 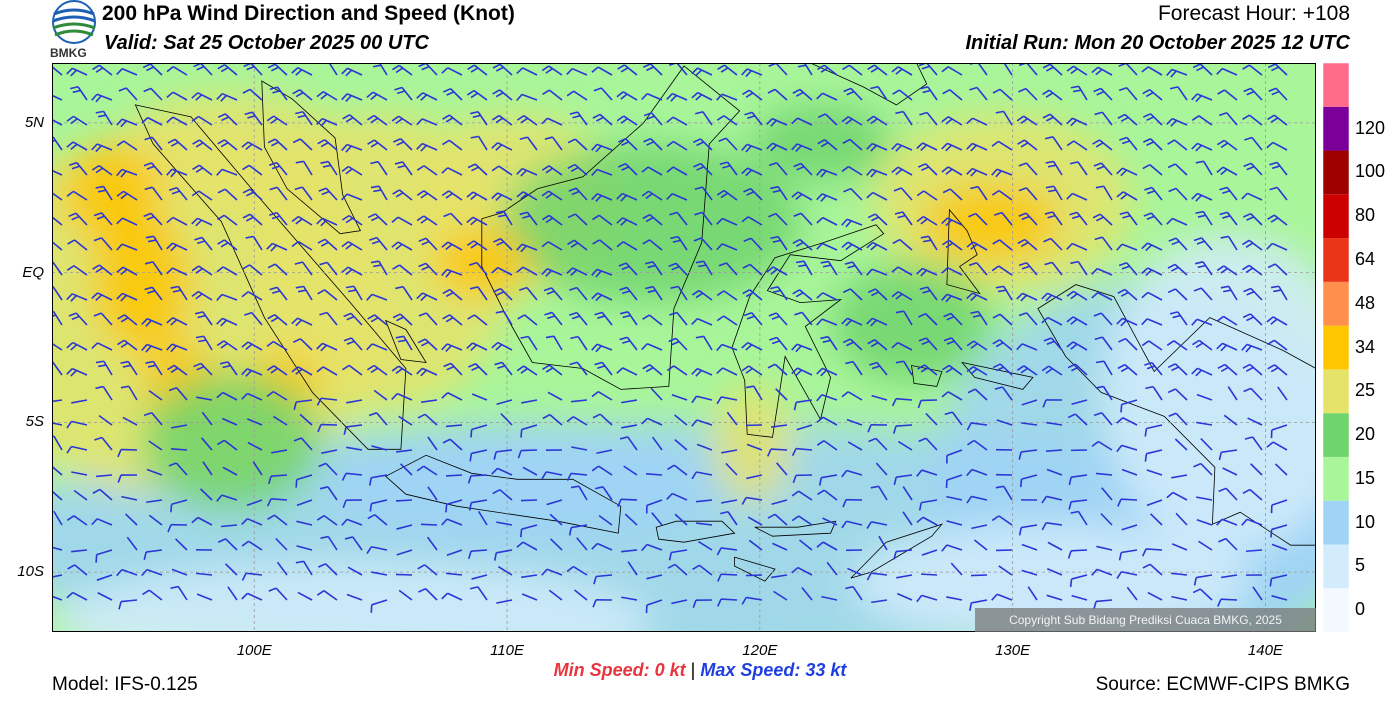 What do you see at coordinates (1336, 303) in the screenshot?
I see `colorbar-segment` at bounding box center [1336, 303].